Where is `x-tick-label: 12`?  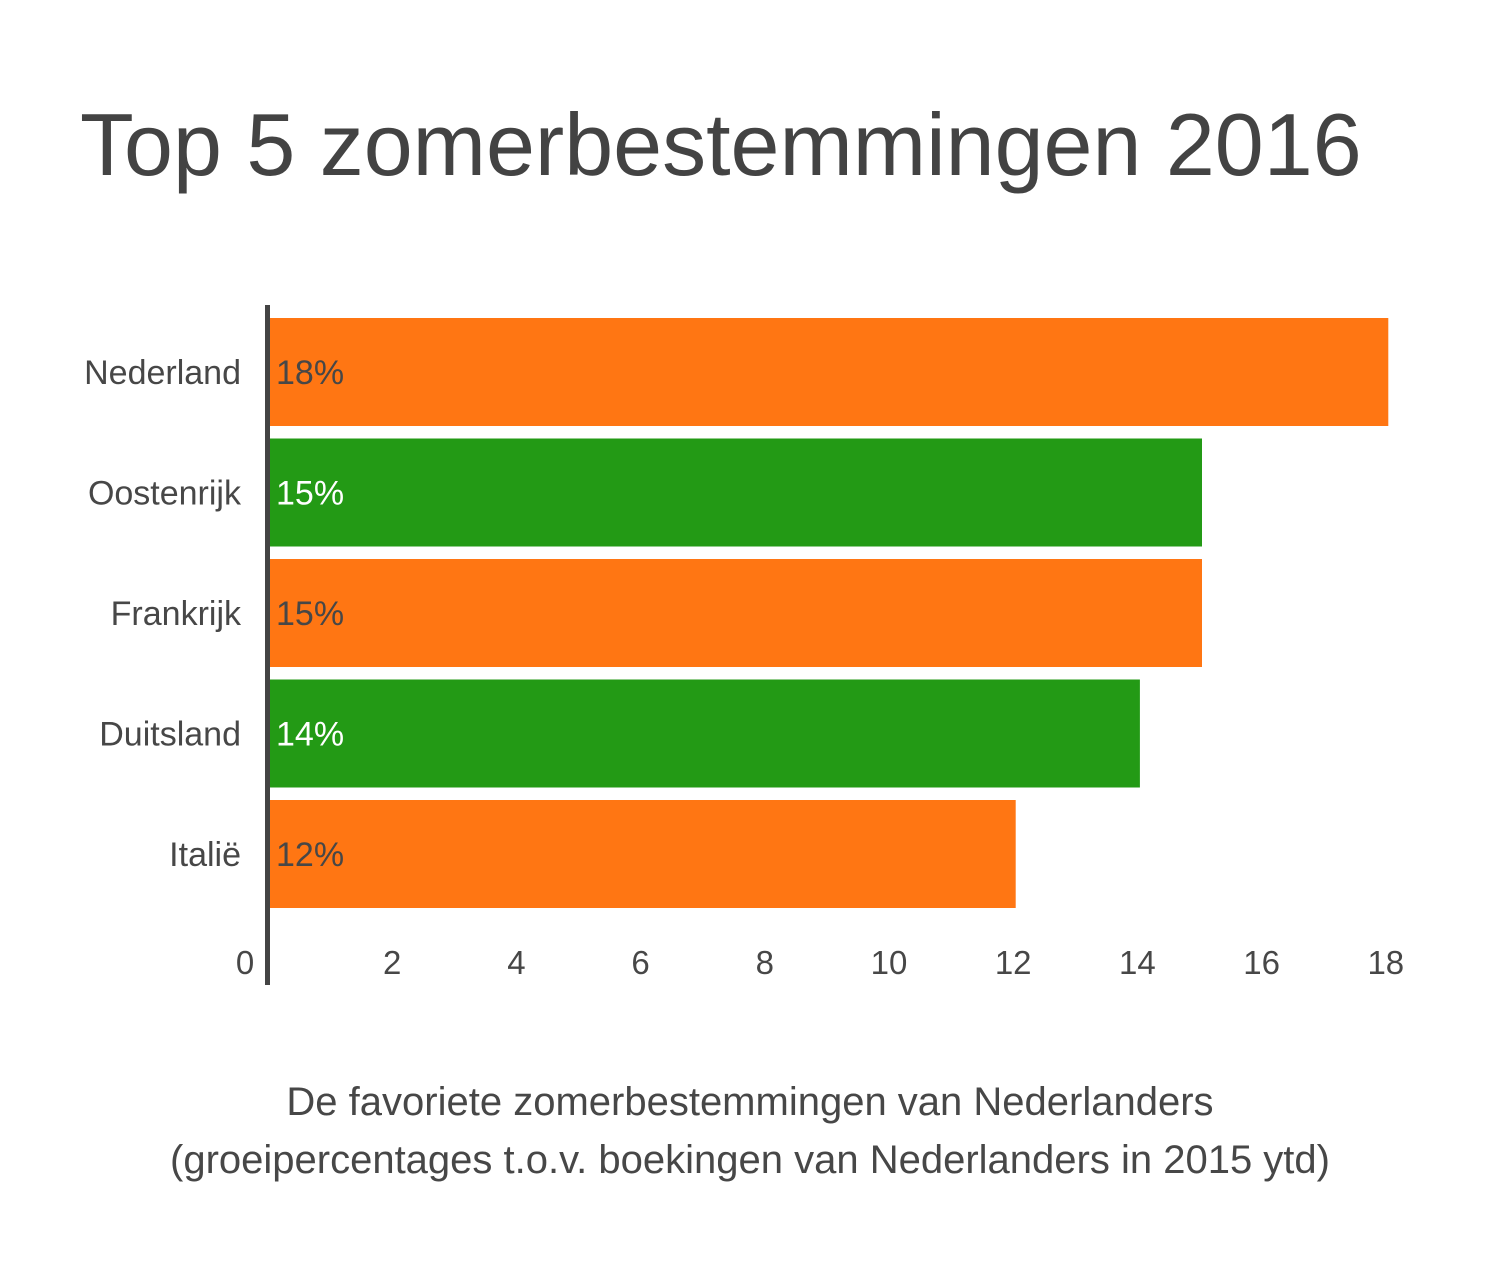
x-tick-label: 12 is located at coordinates (1013, 962).